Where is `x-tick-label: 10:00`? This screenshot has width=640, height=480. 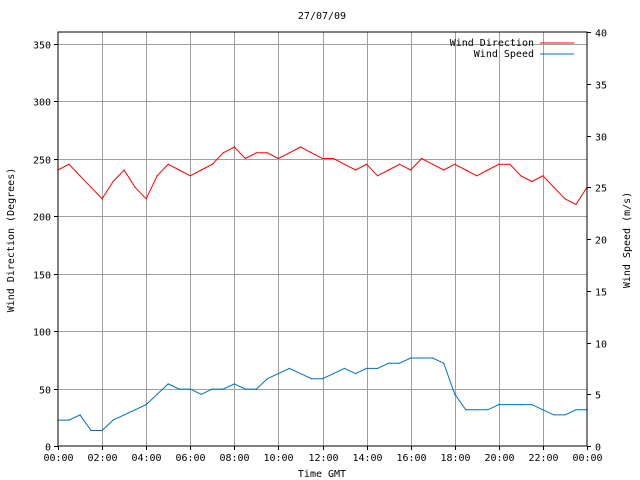 x-tick-label: 10:00 is located at coordinates (278, 458).